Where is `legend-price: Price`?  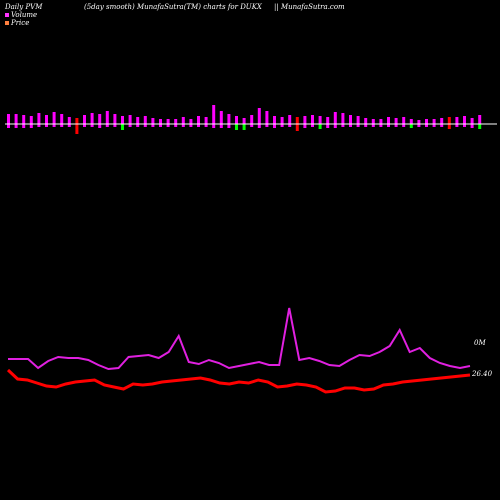 legend-price: Price is located at coordinates (17, 23).